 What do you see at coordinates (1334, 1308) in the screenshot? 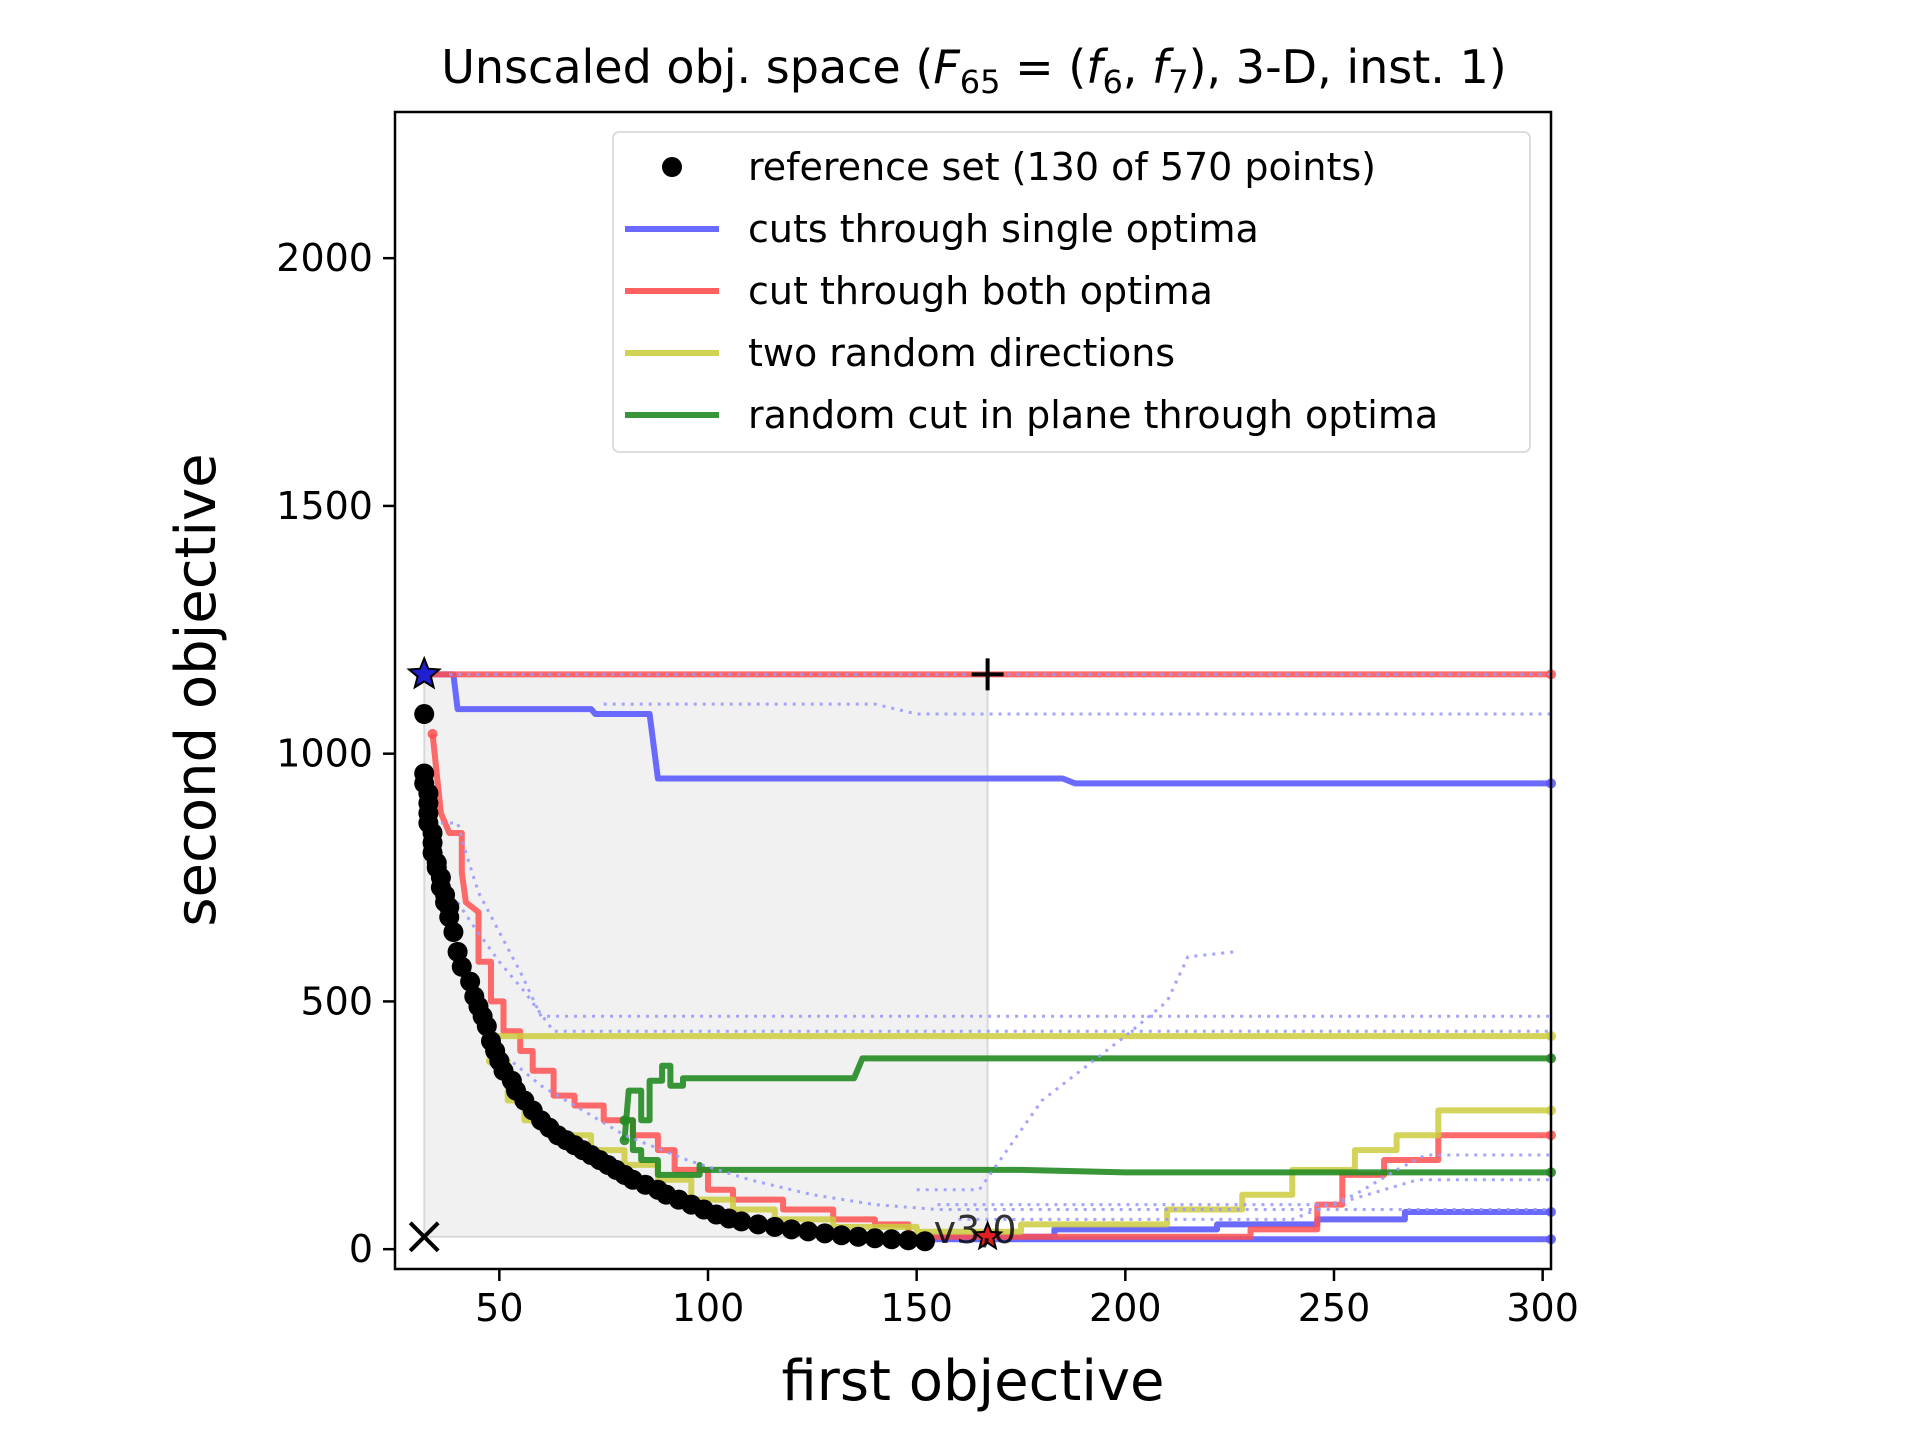
I see `x-tick-label-4: 250` at bounding box center [1334, 1308].